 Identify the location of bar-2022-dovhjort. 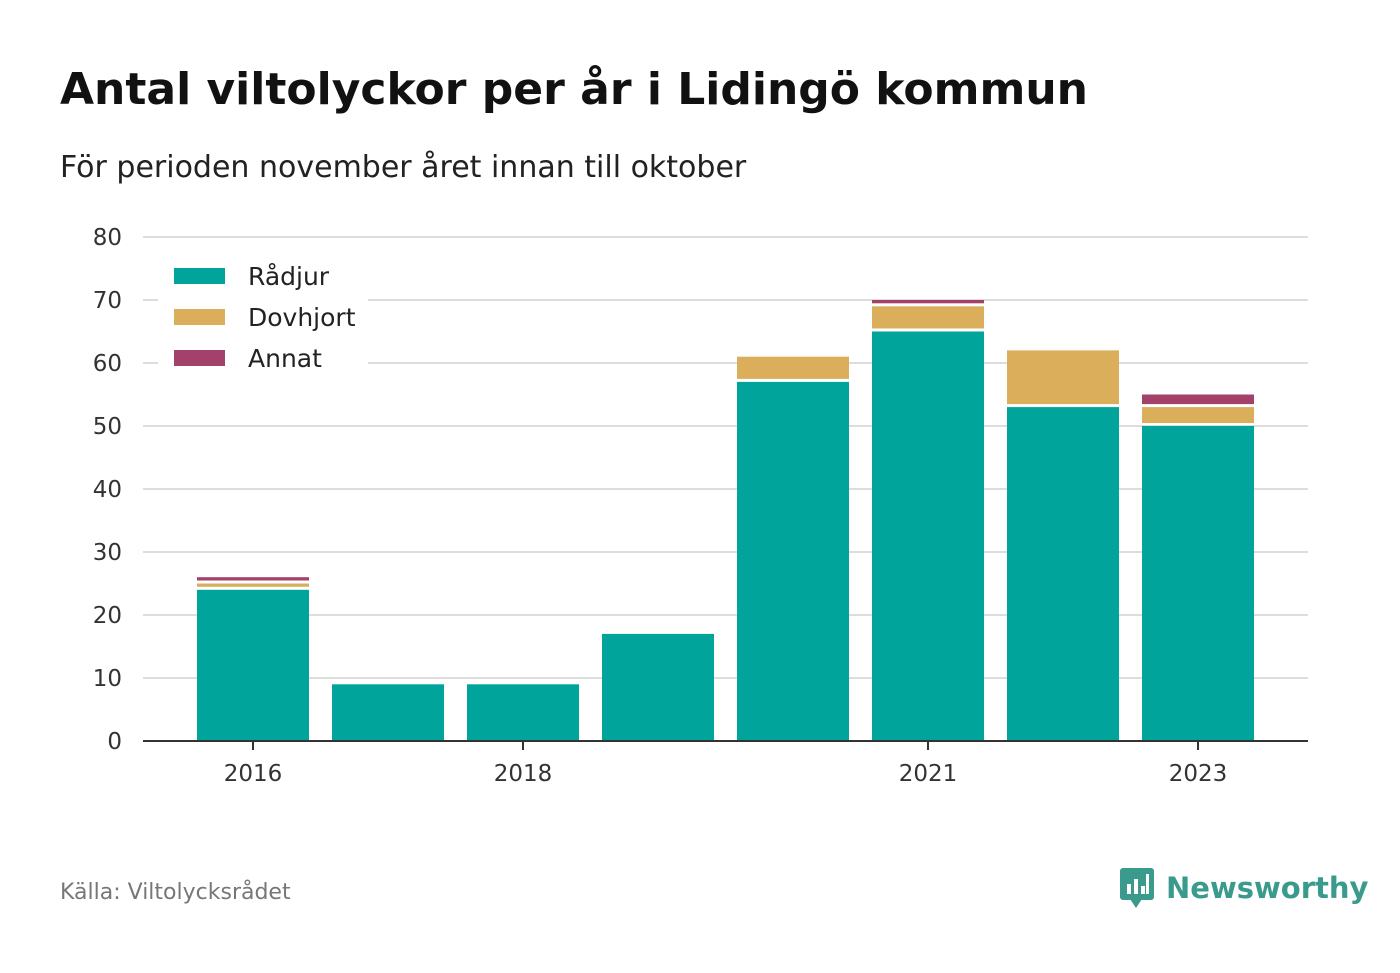
(1063, 377).